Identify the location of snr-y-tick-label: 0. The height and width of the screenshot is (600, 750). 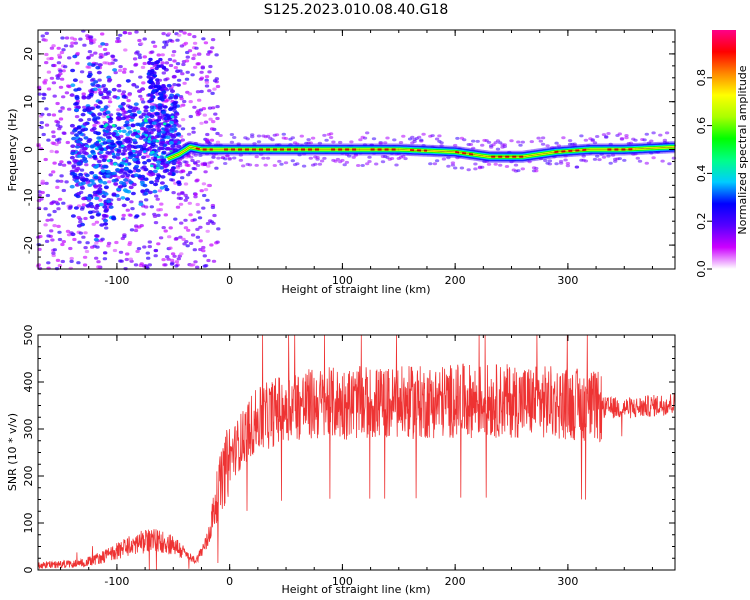
(28, 570).